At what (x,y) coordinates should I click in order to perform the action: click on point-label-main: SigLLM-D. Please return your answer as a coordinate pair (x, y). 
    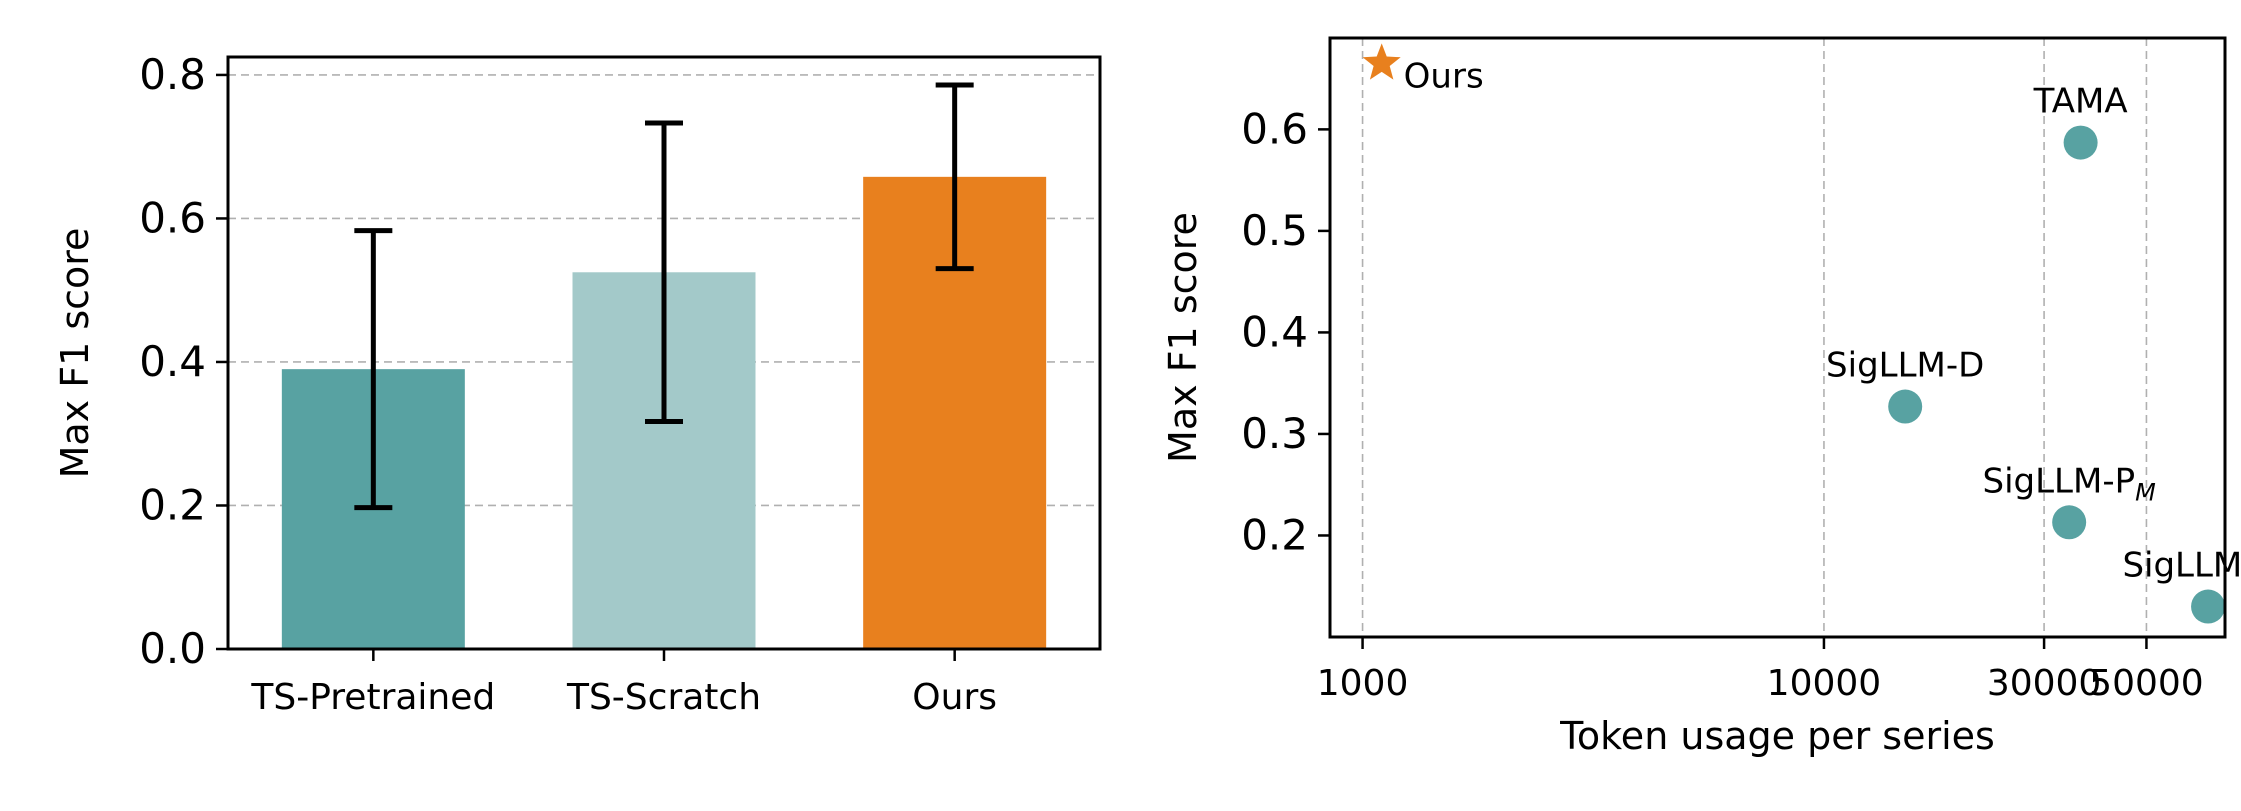
    Looking at the image, I should click on (1905, 366).